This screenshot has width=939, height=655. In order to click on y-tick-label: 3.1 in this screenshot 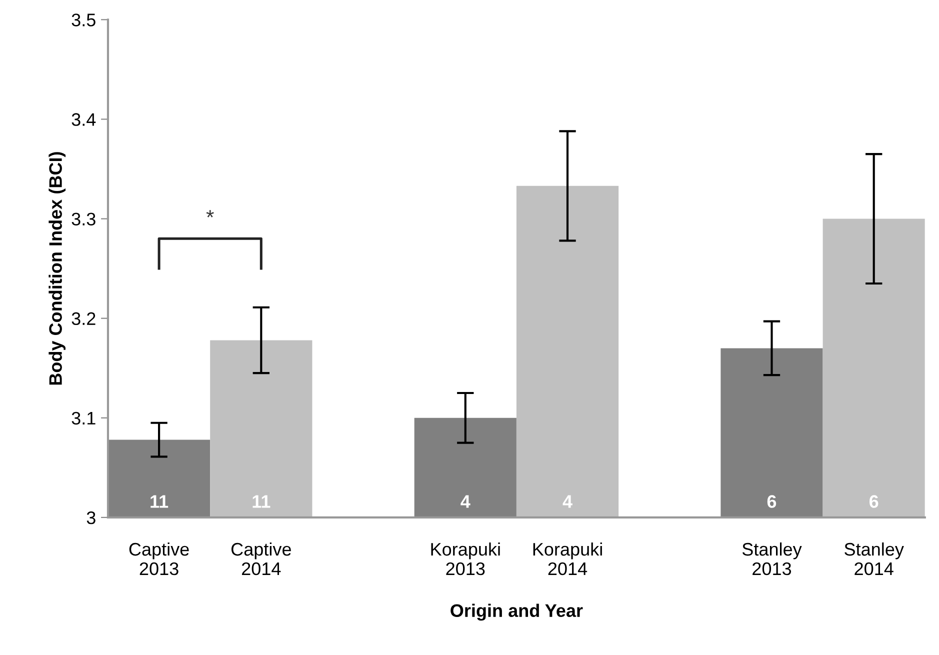, I will do `click(84, 418)`.